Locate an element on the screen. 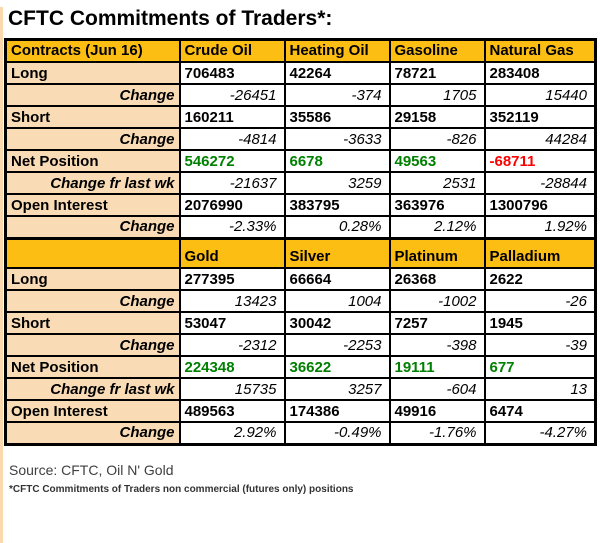 This screenshot has height=543, width=600. value-cell: -374 is located at coordinates (337, 95).